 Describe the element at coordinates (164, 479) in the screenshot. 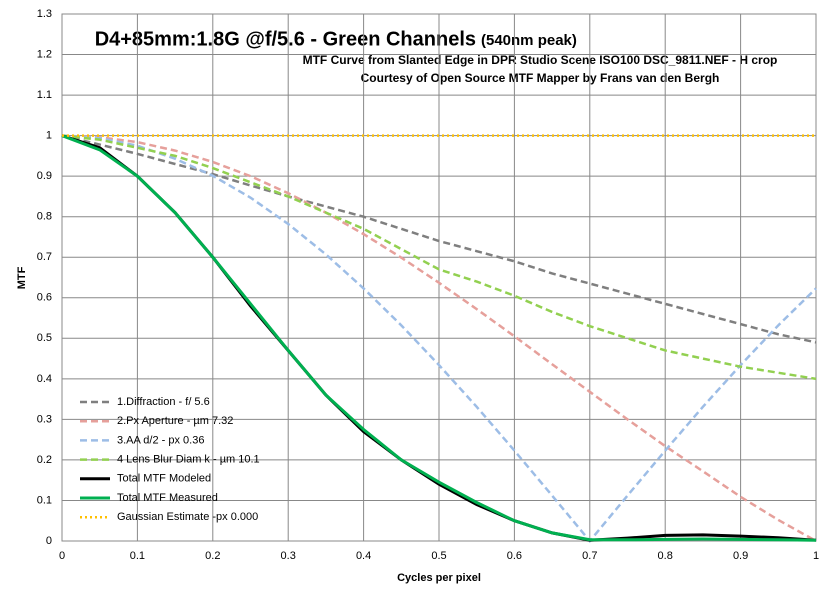

I see `legend-label: Total MTF Modeled` at that location.